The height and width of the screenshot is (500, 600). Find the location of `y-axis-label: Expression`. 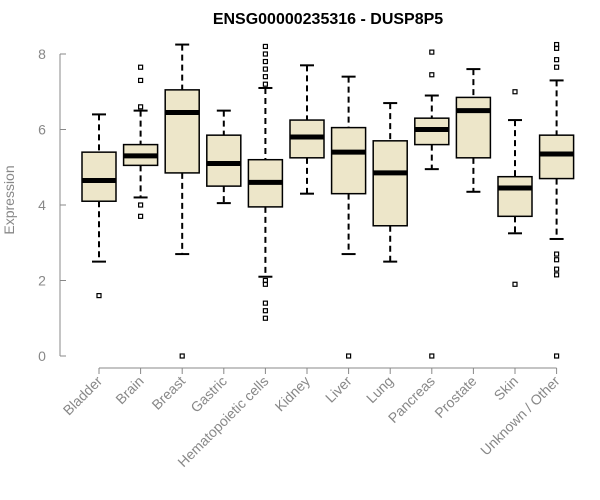

y-axis-label: Expression is located at coordinates (9, 199).